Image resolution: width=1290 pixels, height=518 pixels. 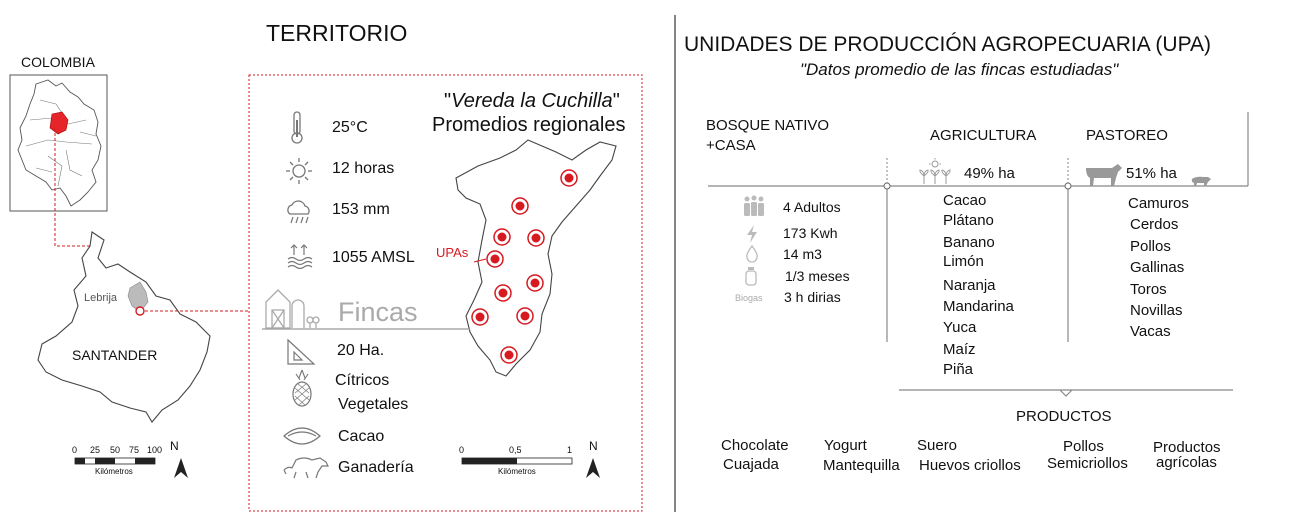 I want to click on scale-large-unit: Kilómetros, so click(x=517, y=471).